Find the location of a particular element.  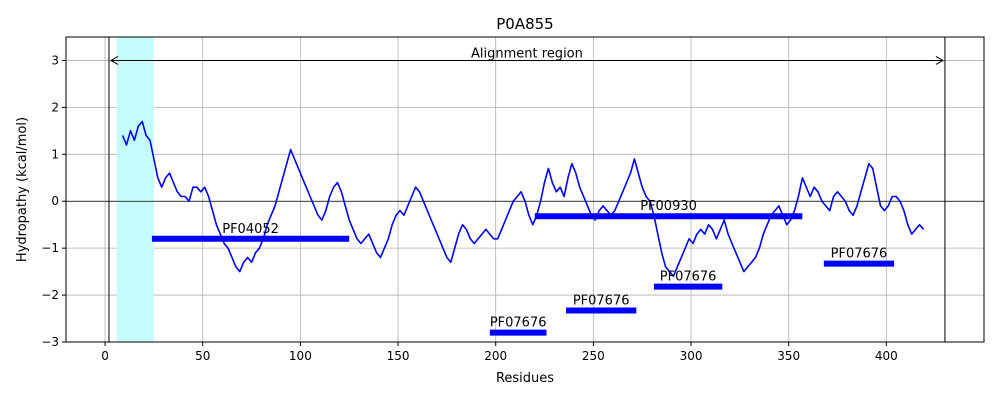

x-tick-label: 400 is located at coordinates (886, 356).